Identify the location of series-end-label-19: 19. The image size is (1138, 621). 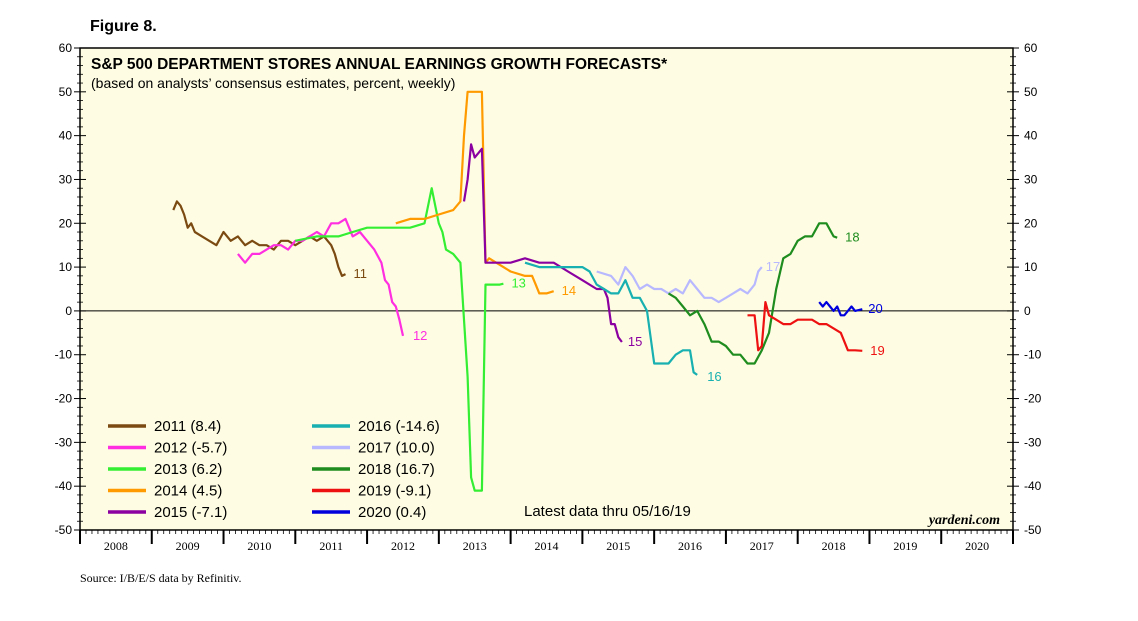
(877, 350).